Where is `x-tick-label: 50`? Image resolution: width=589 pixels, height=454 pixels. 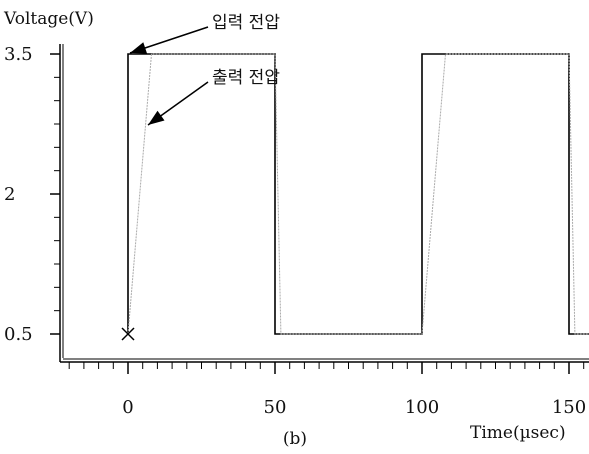 x-tick-label: 50 is located at coordinates (275, 407).